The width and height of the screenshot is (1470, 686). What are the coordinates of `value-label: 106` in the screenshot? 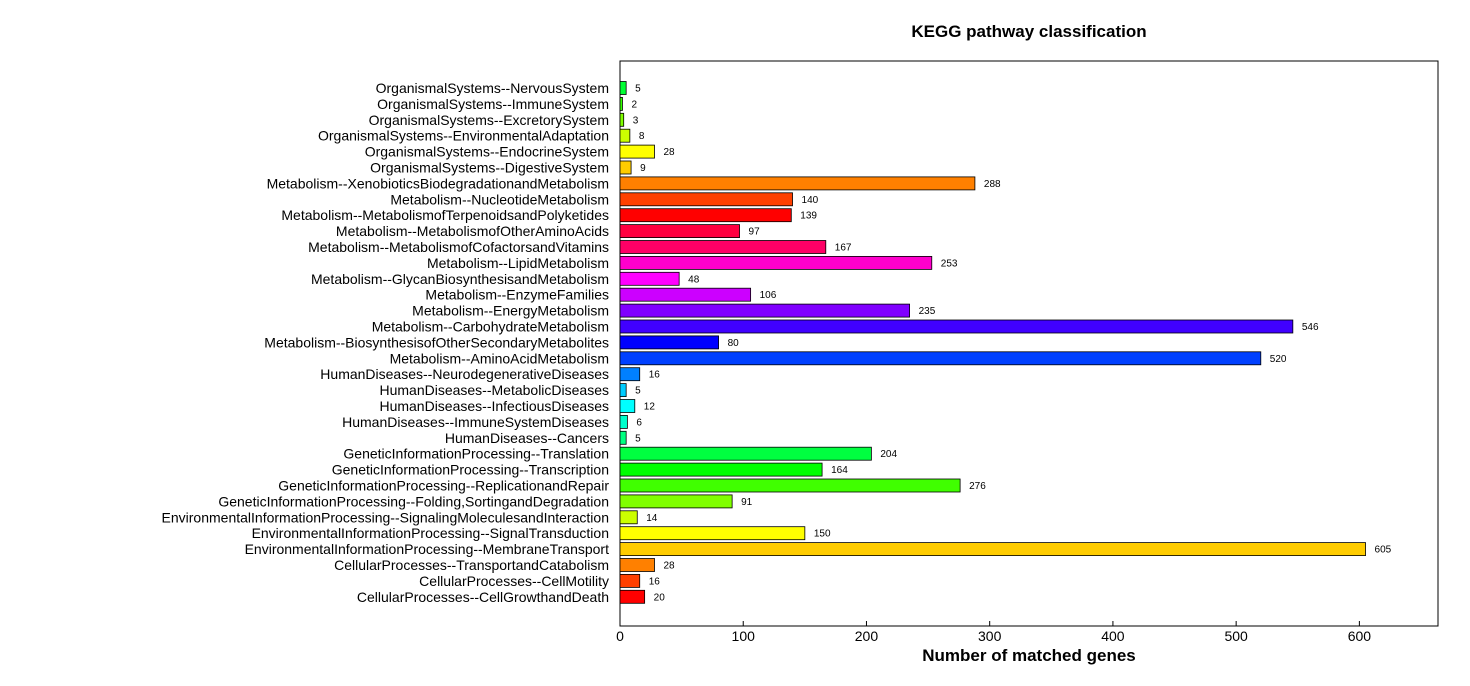 It's located at (768, 295).